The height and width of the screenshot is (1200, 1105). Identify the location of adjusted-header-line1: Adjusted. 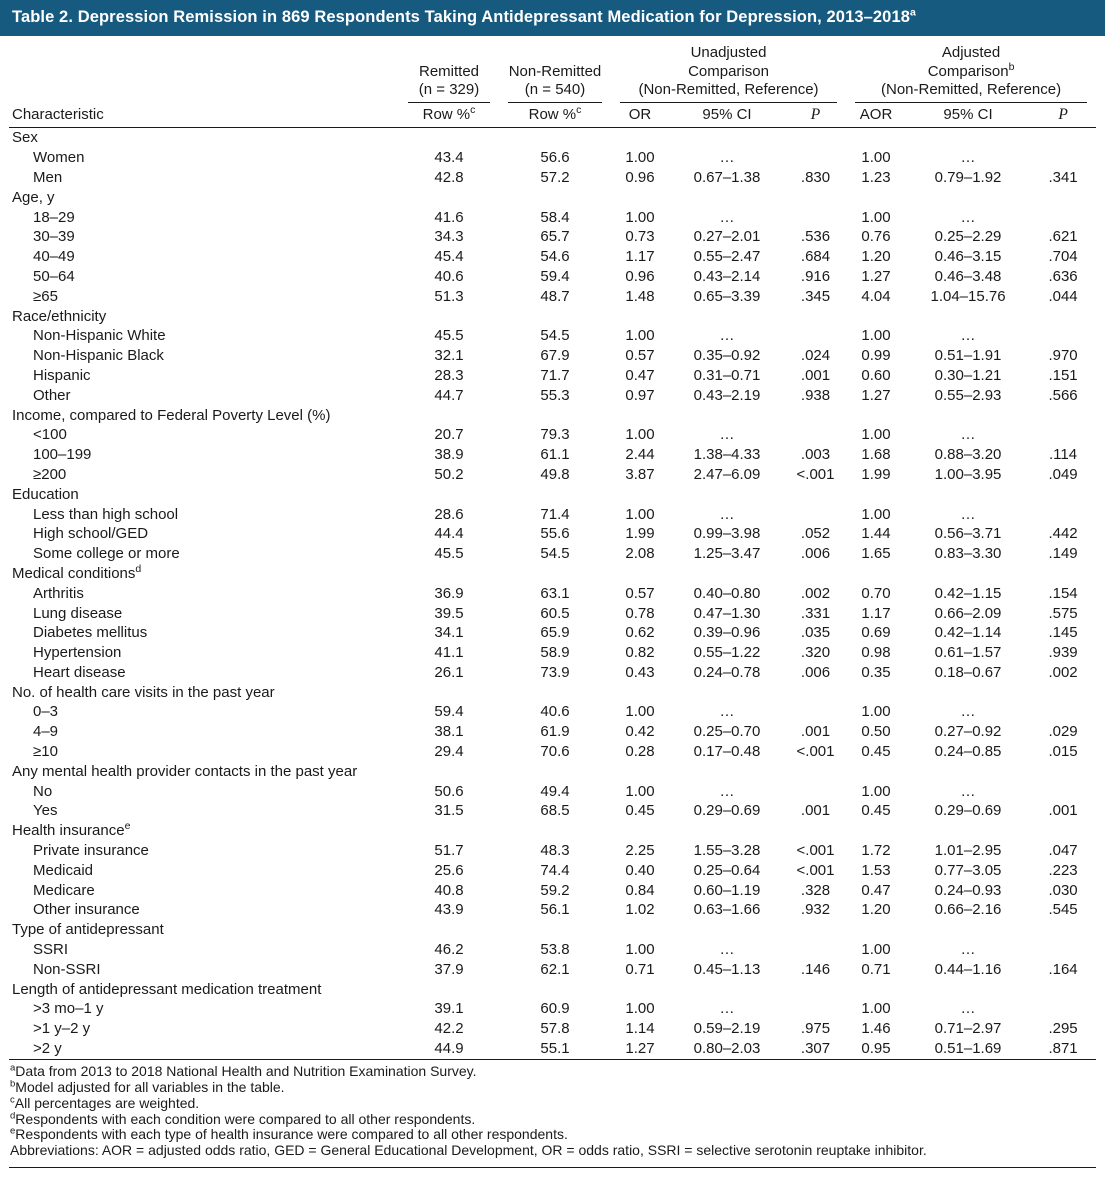
(971, 52).